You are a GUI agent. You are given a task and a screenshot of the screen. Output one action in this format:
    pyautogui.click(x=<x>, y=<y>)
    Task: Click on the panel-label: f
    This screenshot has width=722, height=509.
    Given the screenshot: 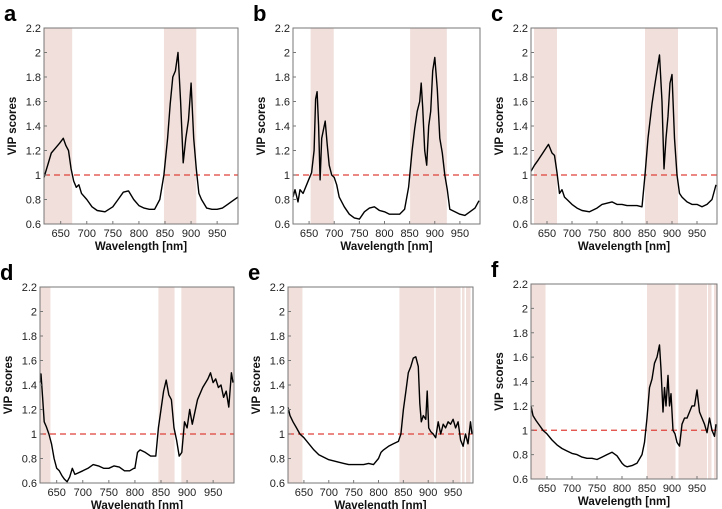 What is the action you would take?
    pyautogui.click(x=495, y=269)
    